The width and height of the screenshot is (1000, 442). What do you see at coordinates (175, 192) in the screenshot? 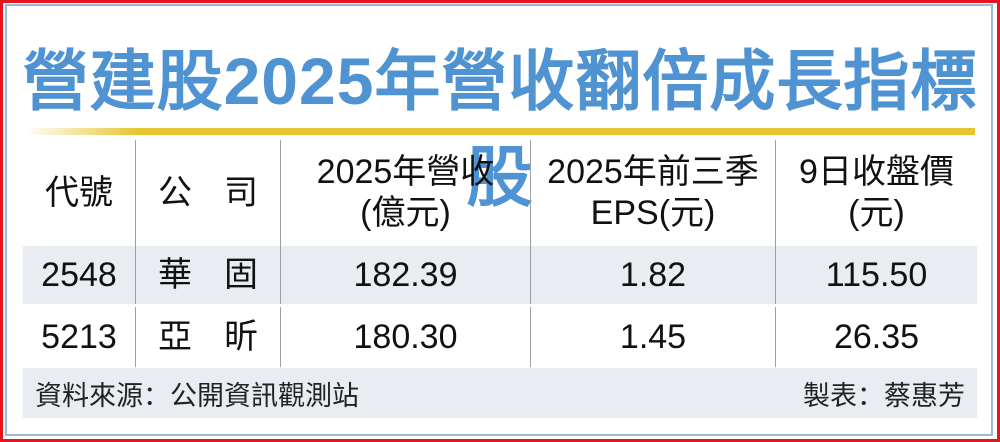
I see `header-company-1: 公` at bounding box center [175, 192].